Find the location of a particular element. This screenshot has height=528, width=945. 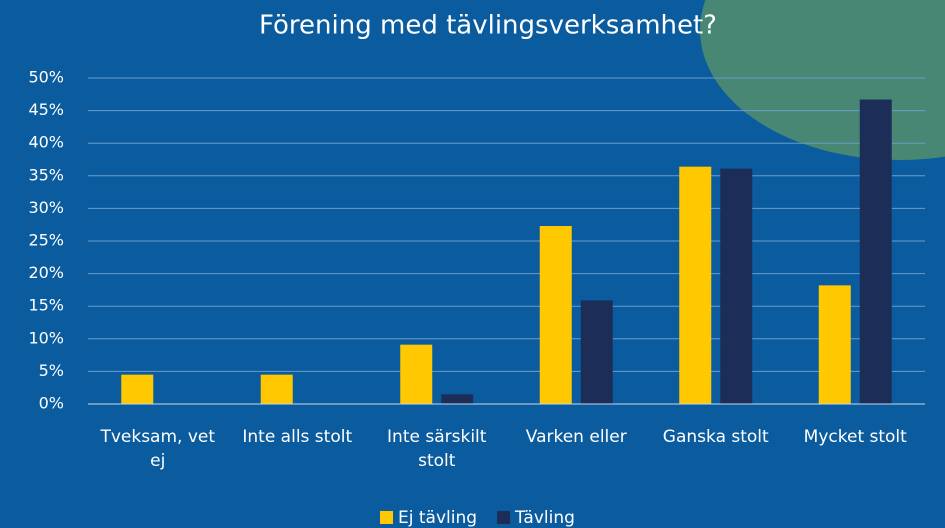

x-tick-label: Inte särskilt stolt is located at coordinates (437, 449).